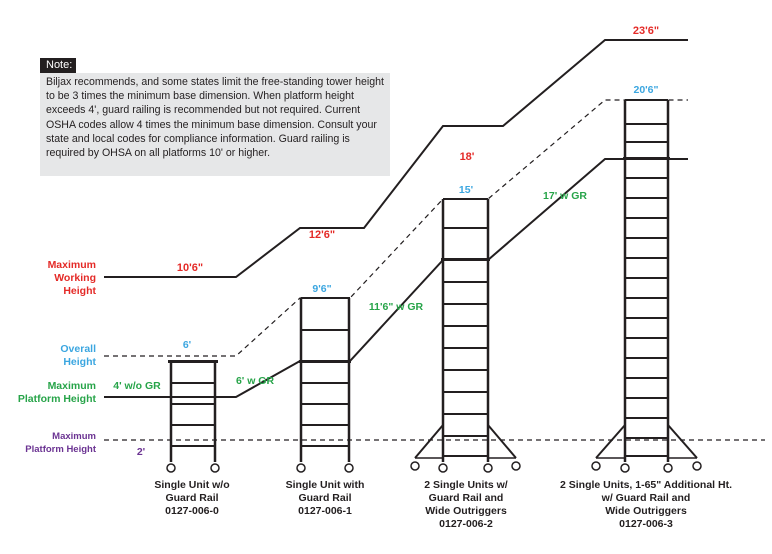 Image resolution: width=772 pixels, height=554 pixels. I want to click on unit-2-caption-line-3: 0127-006-1, so click(325, 511).